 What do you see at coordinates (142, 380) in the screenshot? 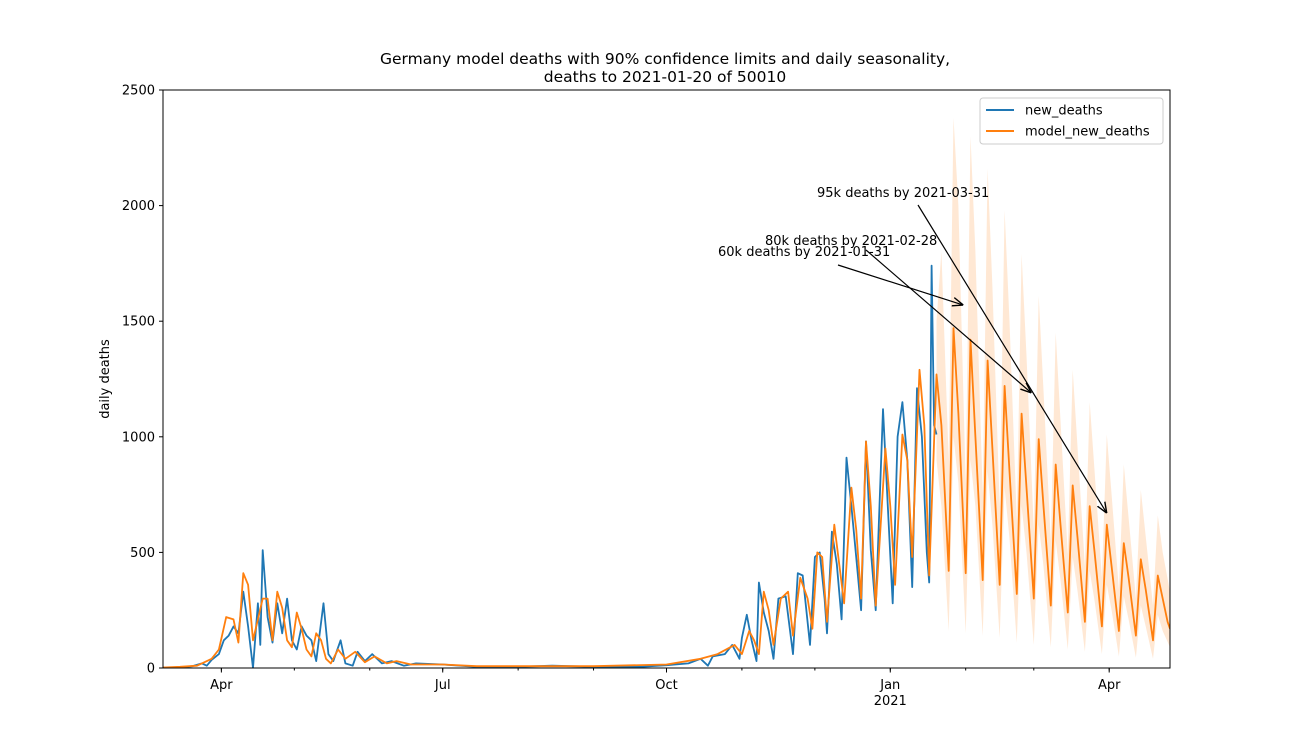
I see `y-axis: 0 500 1000 1500 2000 2500` at bounding box center [142, 380].